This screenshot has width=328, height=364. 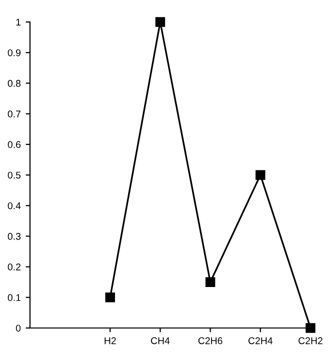 What do you see at coordinates (260, 340) in the screenshot?
I see `x-tick-label: C2H4` at bounding box center [260, 340].